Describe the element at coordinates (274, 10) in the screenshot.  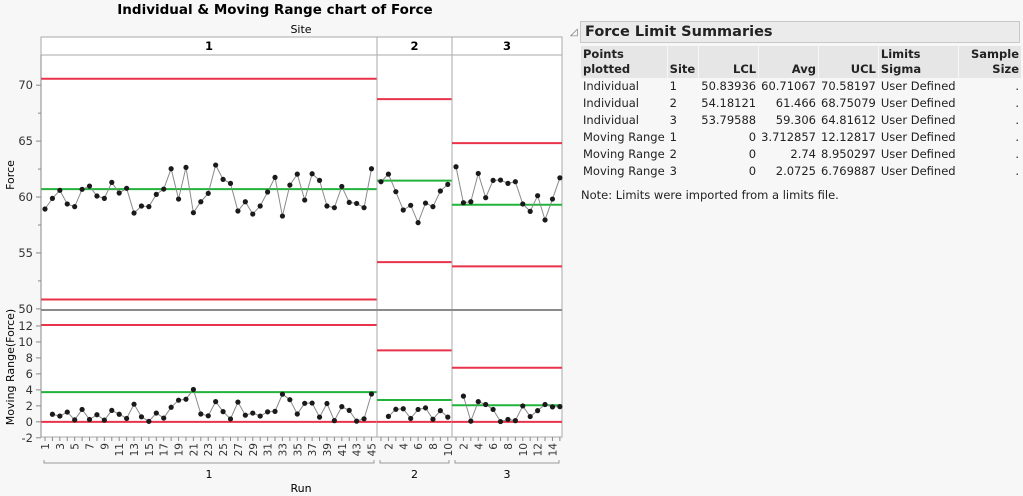
I see `chart-title: Individual & Moving Range chart of Force` at that location.